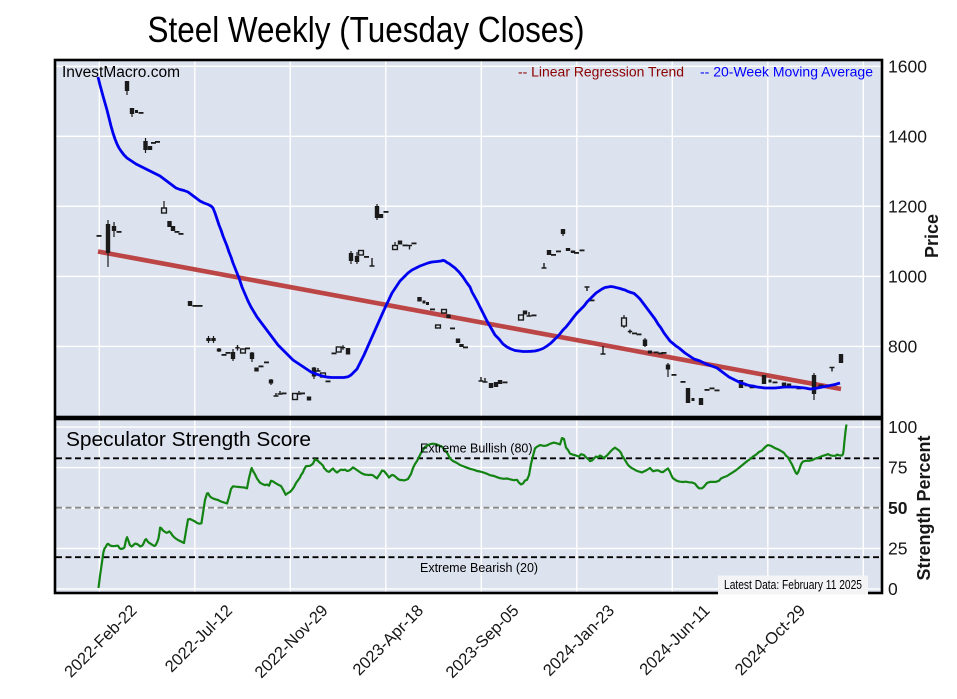  What do you see at coordinates (902, 346) in the screenshot?
I see `svg-text: 800` at bounding box center [902, 346].